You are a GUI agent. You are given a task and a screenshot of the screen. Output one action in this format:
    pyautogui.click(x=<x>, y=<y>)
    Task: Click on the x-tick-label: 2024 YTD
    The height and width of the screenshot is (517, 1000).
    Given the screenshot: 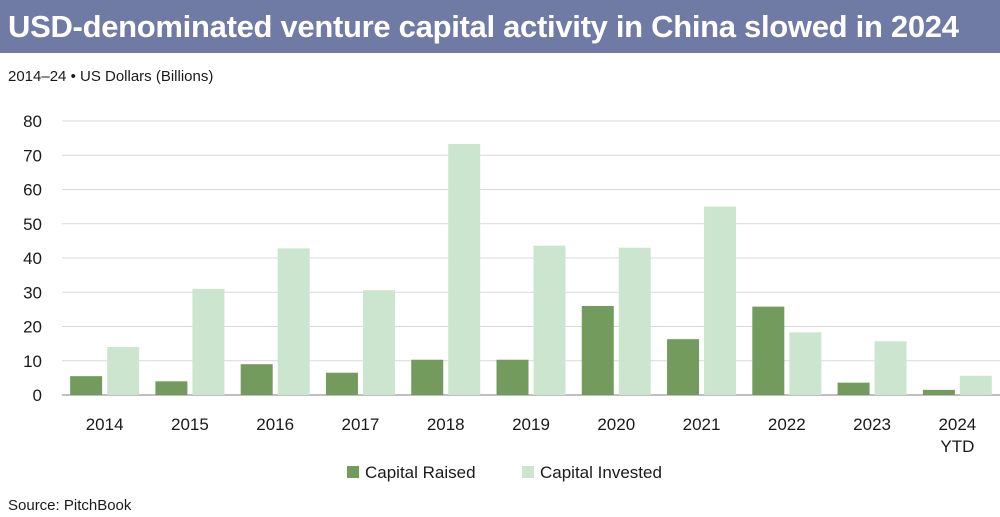 What is the action you would take?
    pyautogui.click(x=957, y=435)
    